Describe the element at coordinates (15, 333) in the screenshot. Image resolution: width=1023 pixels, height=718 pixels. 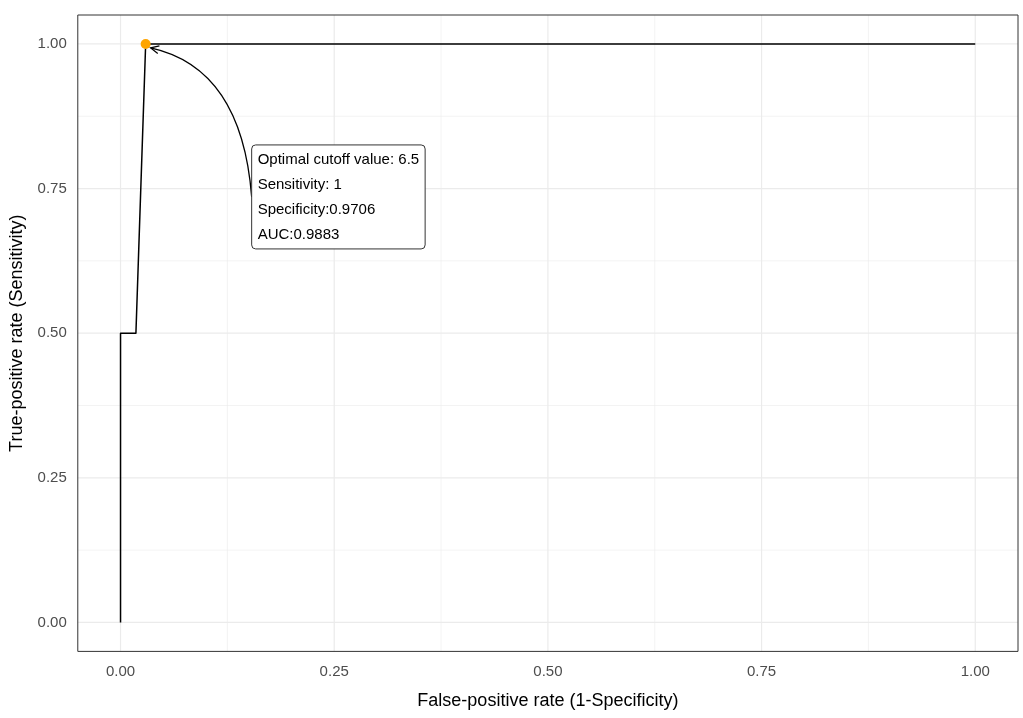
I see `y-axis-title: True-positive rate (Sensitivity)` at that location.